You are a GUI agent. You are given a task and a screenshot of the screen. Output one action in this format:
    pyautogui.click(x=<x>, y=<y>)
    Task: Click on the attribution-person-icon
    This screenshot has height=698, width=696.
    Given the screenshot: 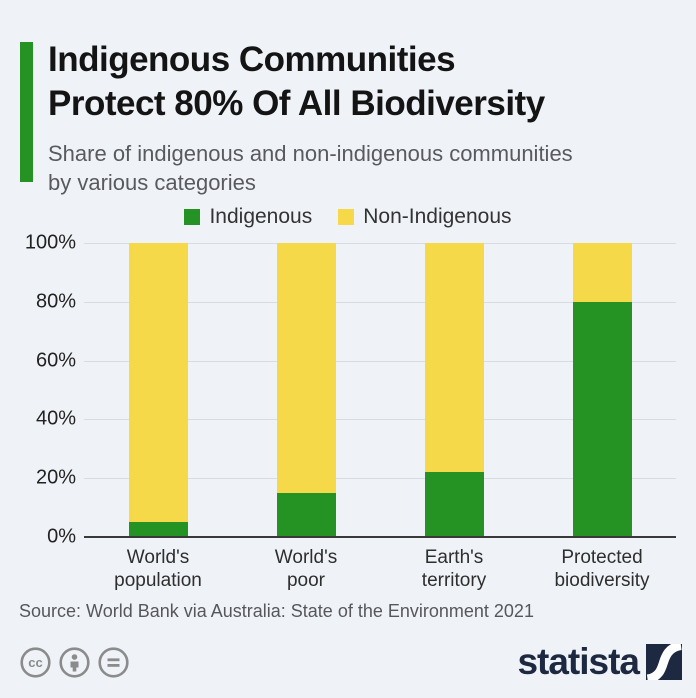 What is the action you would take?
    pyautogui.click(x=74, y=662)
    